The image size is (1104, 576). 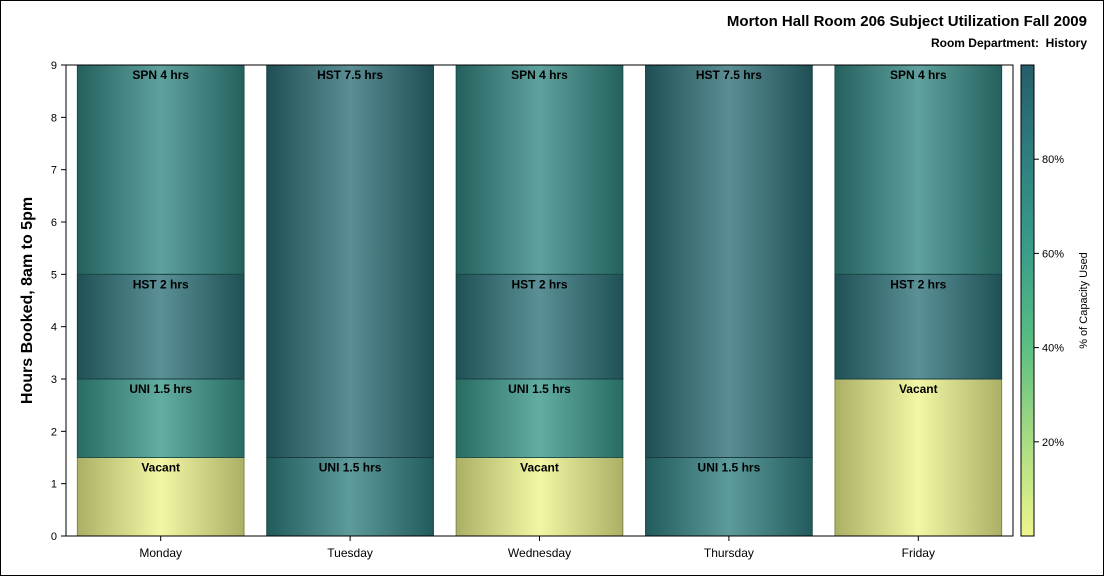 What do you see at coordinates (54, 380) in the screenshot?
I see `y-tick-label: 3` at bounding box center [54, 380].